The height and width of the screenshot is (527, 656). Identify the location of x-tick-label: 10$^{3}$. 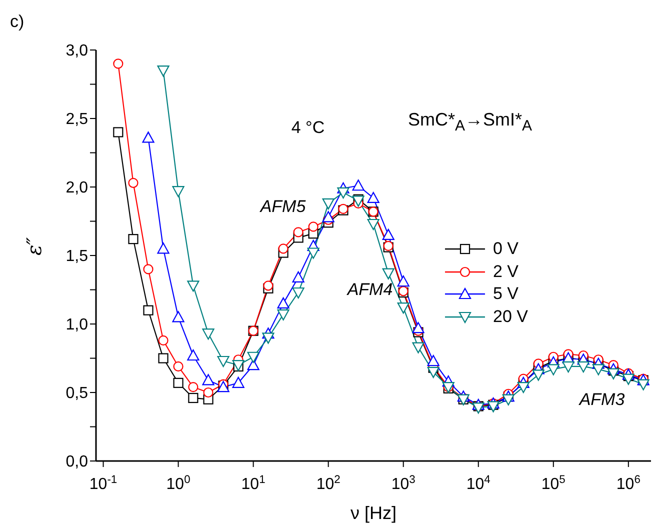
(403, 483).